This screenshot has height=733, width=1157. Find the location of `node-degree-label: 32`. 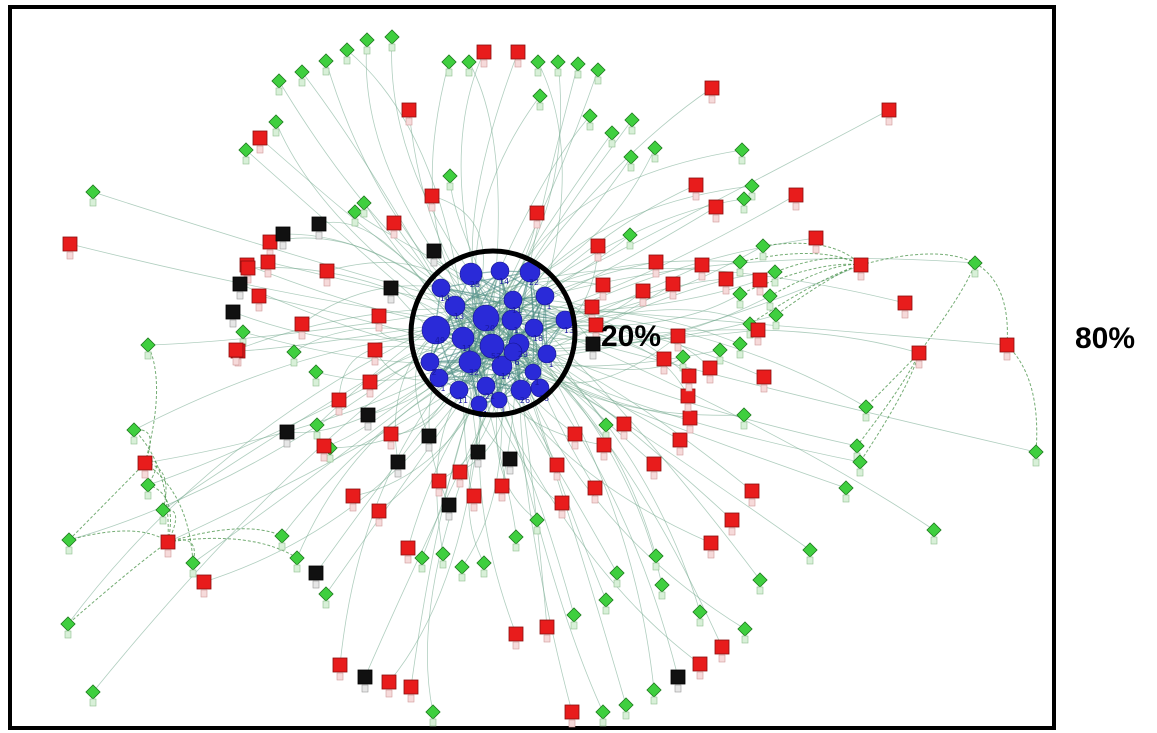

node-degree-label: 32 is located at coordinates (474, 372).